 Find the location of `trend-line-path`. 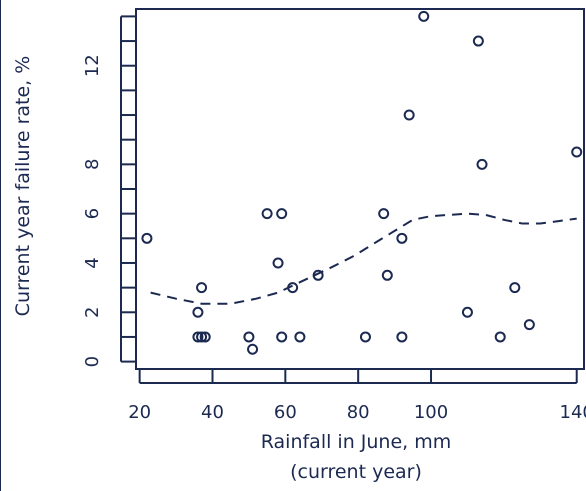

trend-line-path is located at coordinates (363, 258).